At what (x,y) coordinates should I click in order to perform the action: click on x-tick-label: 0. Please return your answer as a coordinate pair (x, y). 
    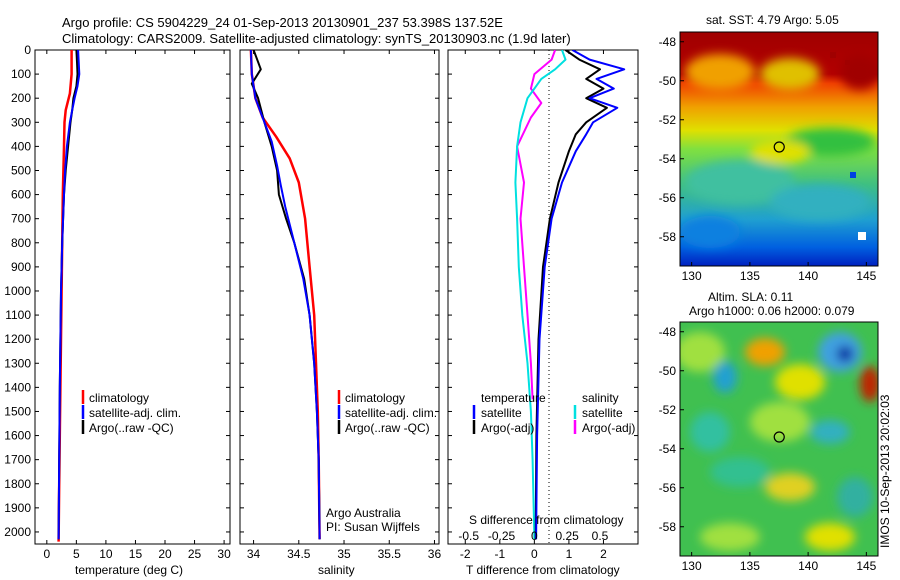
    Looking at the image, I should click on (46, 554).